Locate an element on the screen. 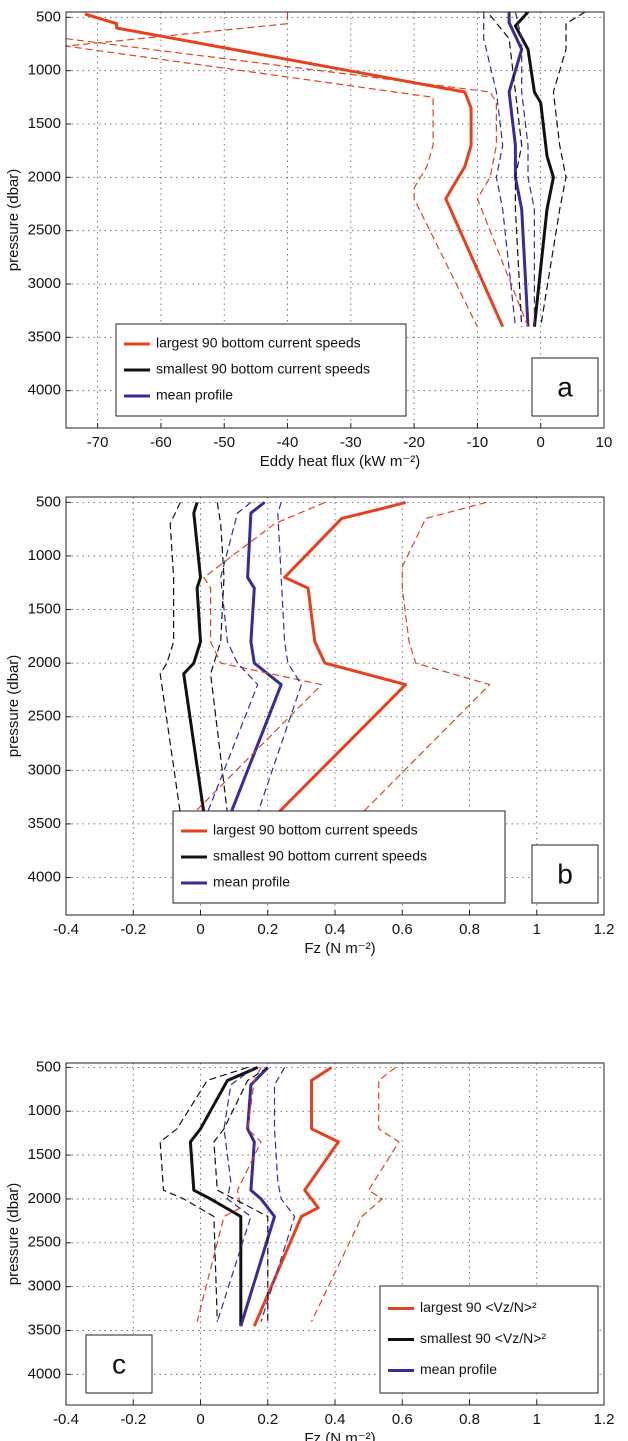 Image resolution: width=628 pixels, height=1441 pixels. x-tick-label: -70 is located at coordinates (98, 442).